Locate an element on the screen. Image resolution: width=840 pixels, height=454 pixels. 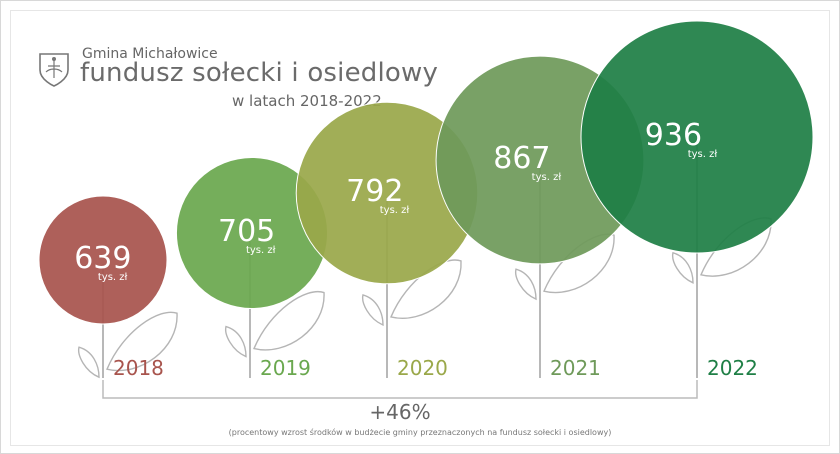
year-label: 2018 is located at coordinates (138, 368).